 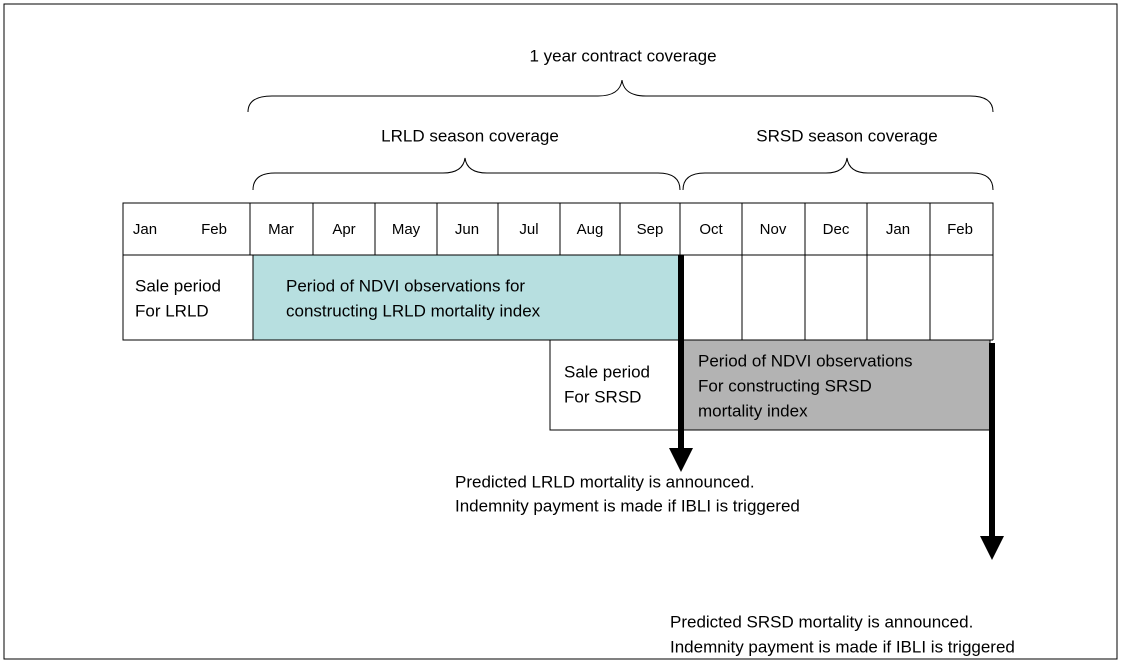 I want to click on month-label: Dec, so click(x=836, y=229).